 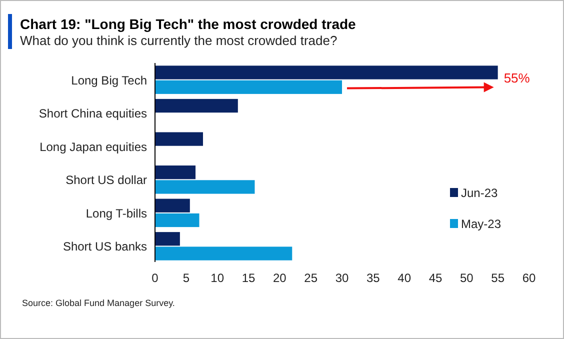 I want to click on chart-subtitle: What do you think is currently the most crowded trade?, so click(x=179, y=40).